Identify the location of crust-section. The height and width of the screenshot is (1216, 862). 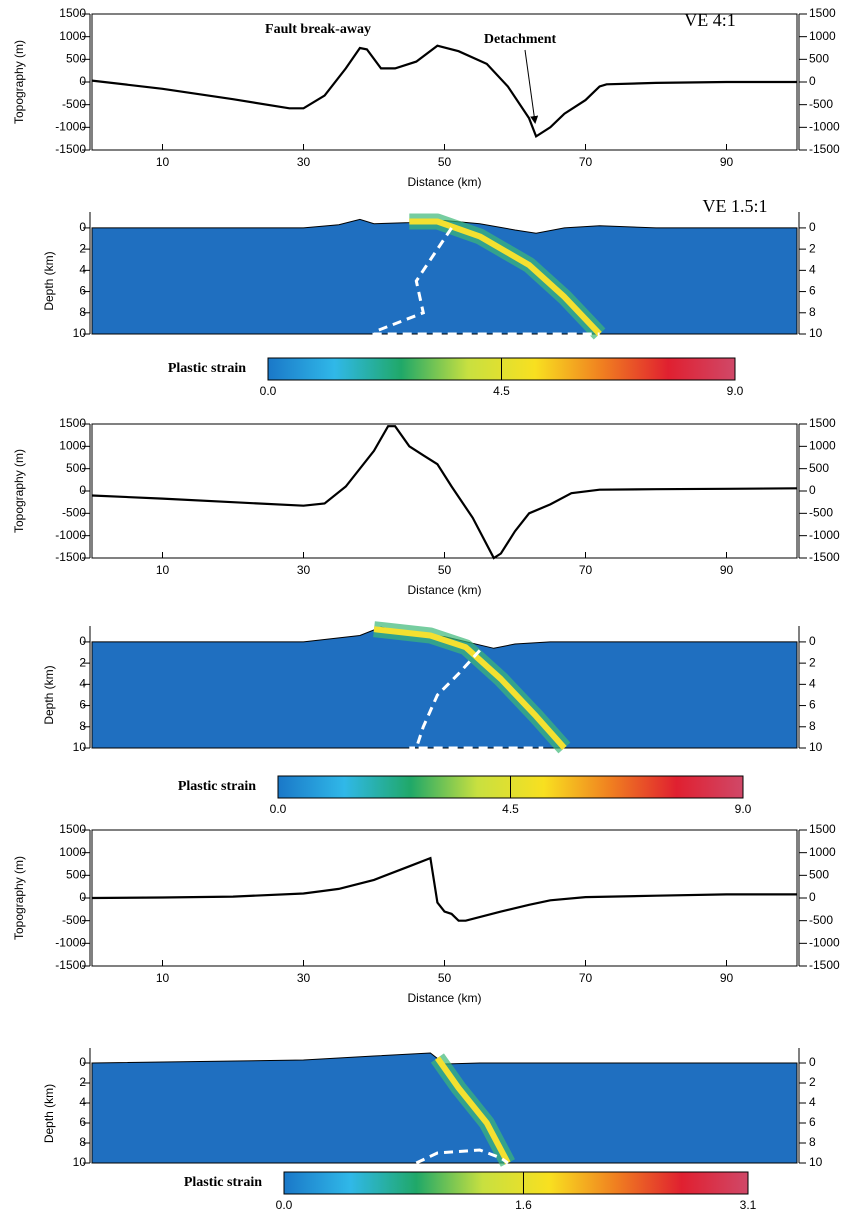
(444, 276).